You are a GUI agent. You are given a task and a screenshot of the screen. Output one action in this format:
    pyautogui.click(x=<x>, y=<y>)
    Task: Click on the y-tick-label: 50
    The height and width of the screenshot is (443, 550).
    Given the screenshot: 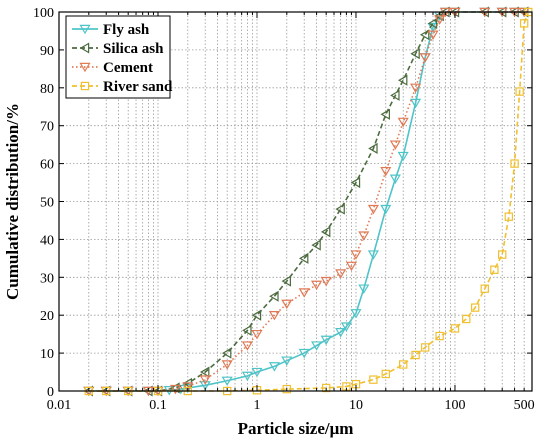 What is the action you would take?
    pyautogui.click(x=47, y=203)
    